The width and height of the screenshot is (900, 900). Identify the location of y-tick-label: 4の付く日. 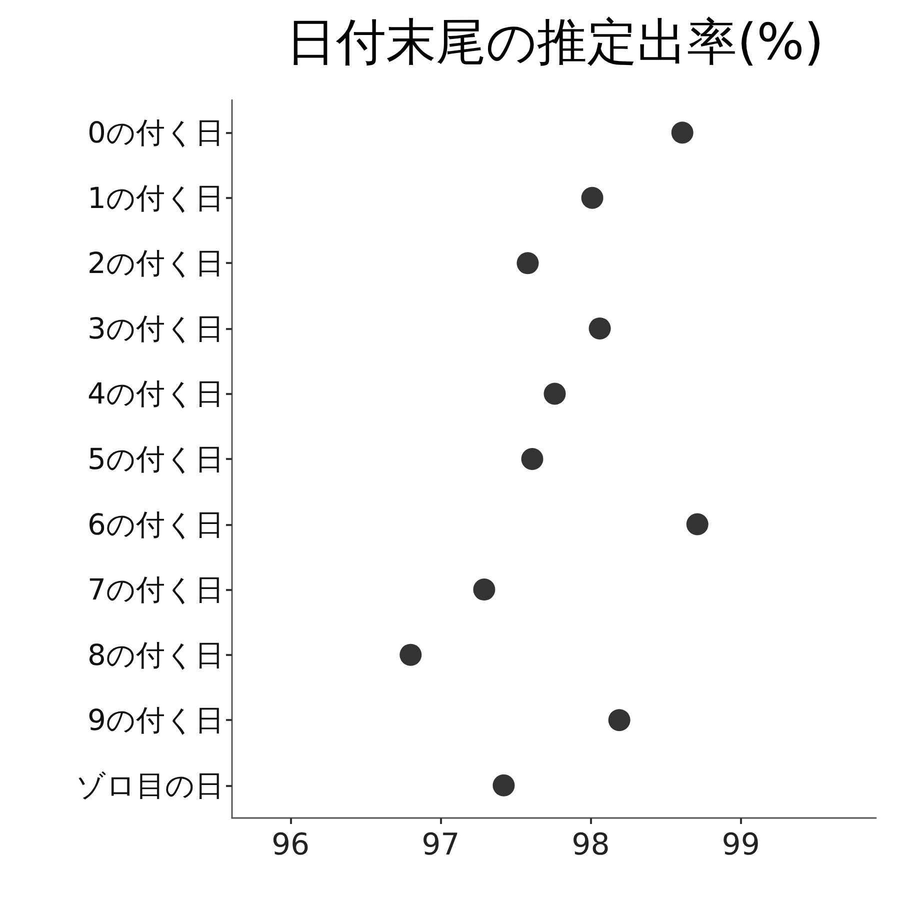
(156, 393).